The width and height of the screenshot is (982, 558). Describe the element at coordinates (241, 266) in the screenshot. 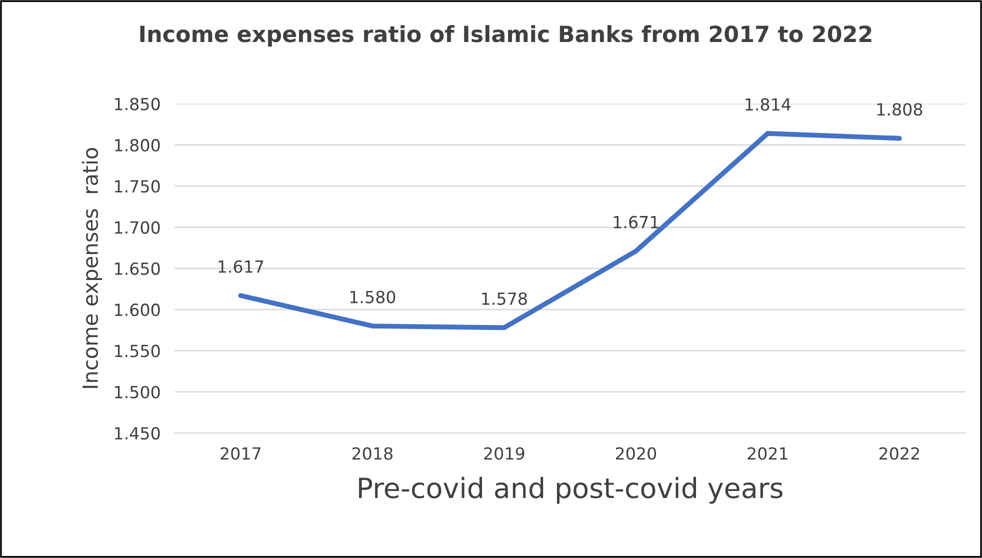

I see `data-label: 1.617` at that location.